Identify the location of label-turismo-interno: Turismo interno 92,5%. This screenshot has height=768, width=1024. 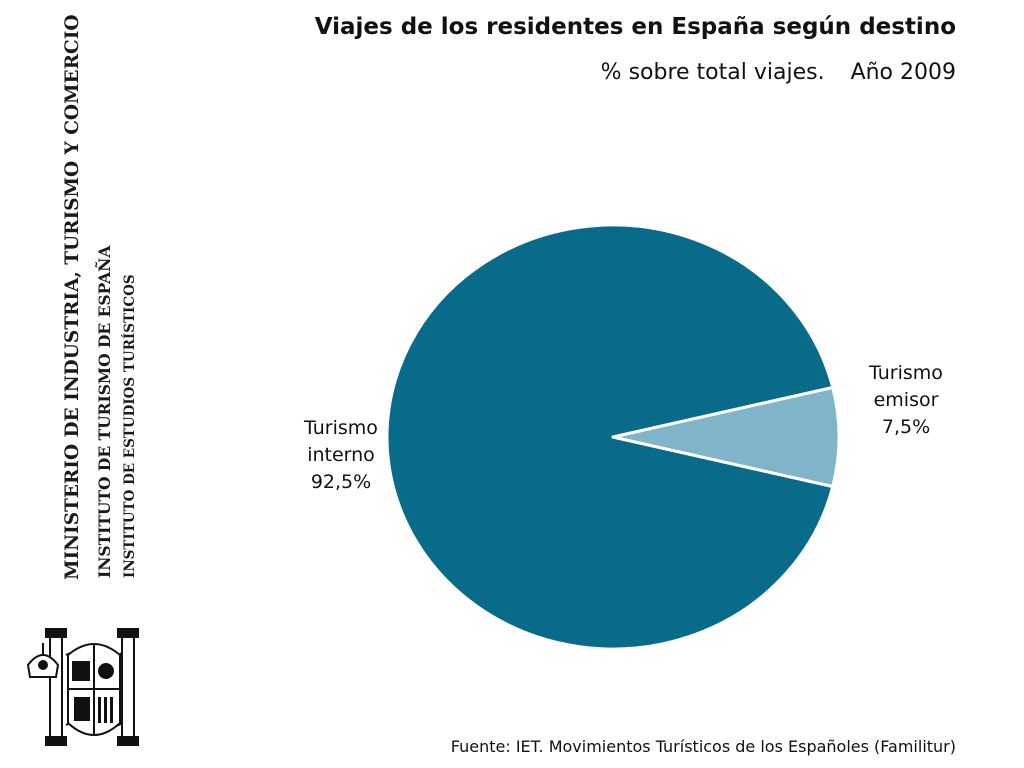
(341, 455).